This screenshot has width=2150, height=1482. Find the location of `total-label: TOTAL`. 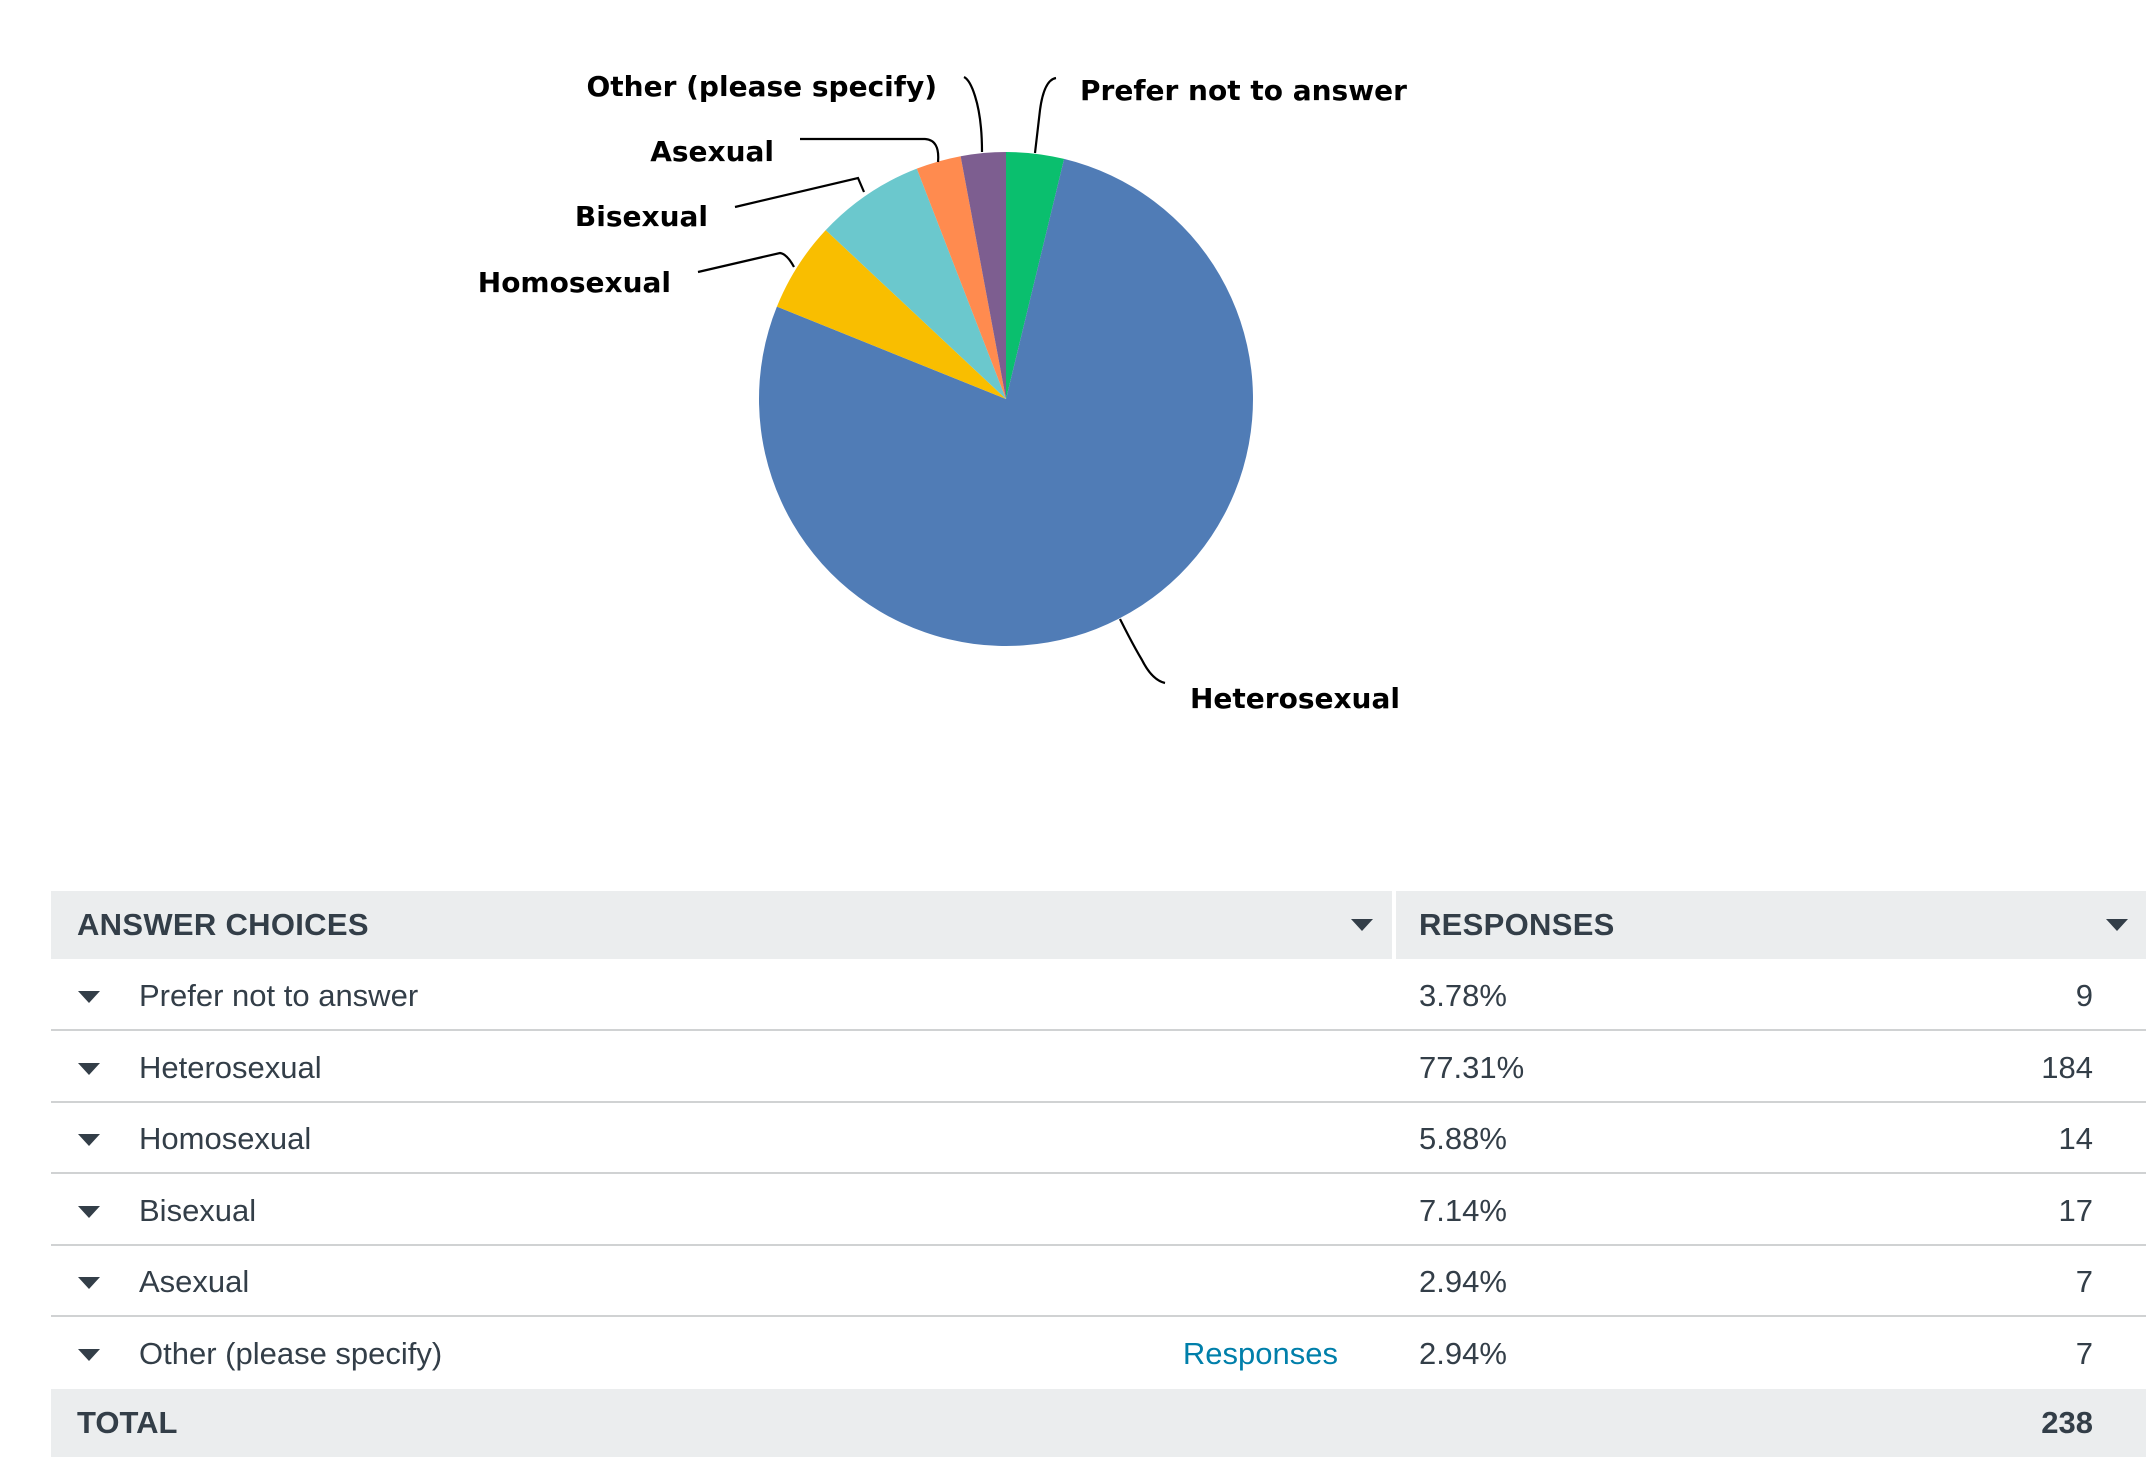

total-label: TOTAL is located at coordinates (127, 1422).